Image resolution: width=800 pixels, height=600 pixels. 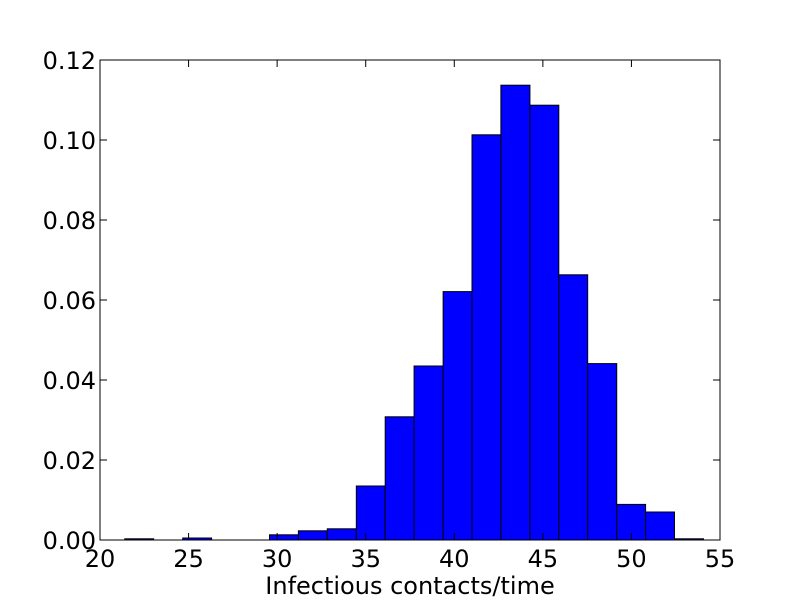 What do you see at coordinates (409, 586) in the screenshot?
I see `x-axis-label: Infectious contacts/time` at bounding box center [409, 586].